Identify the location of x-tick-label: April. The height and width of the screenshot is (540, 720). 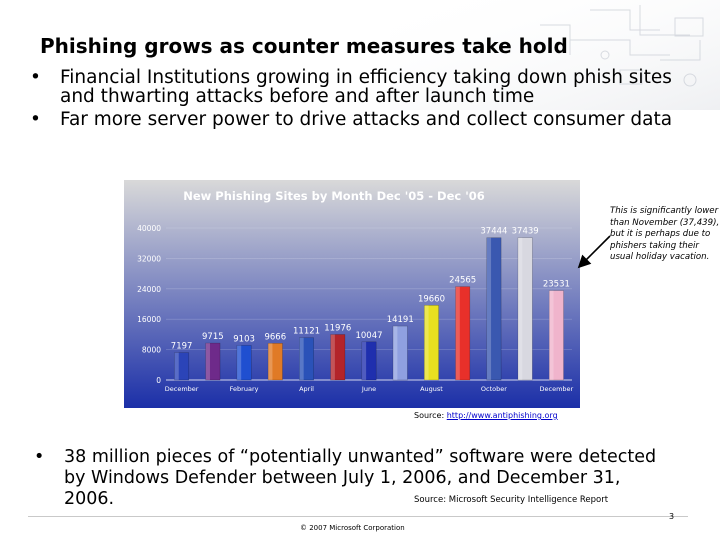
(306, 389).